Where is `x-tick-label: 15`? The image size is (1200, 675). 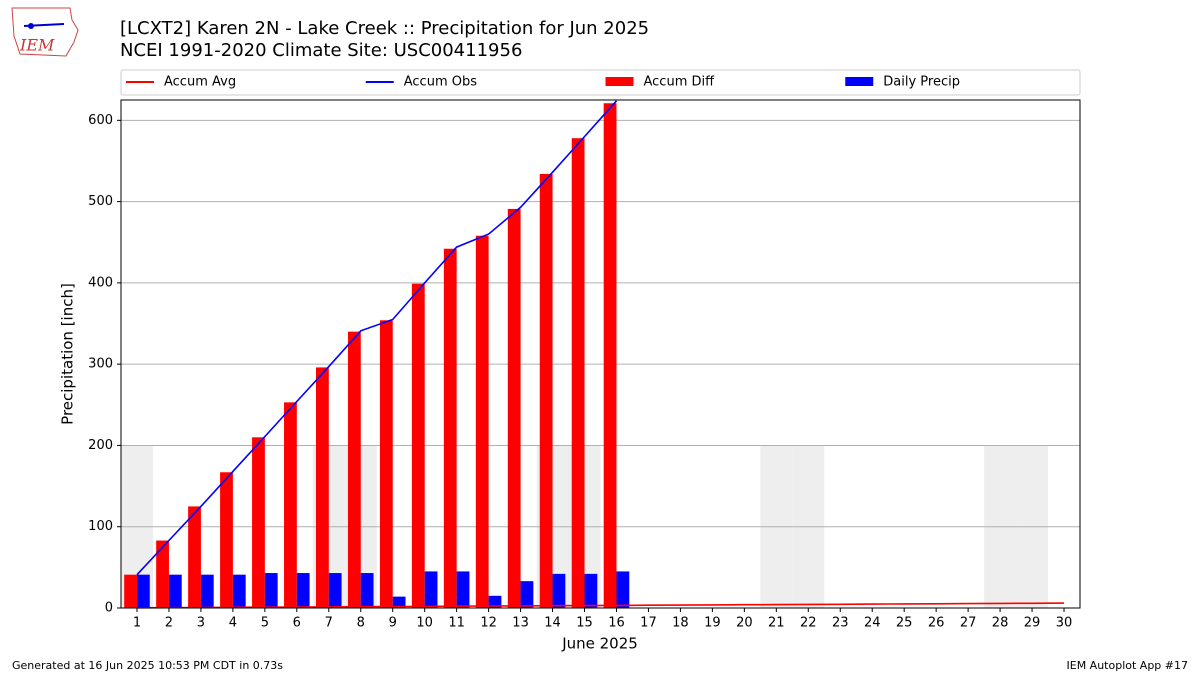 x-tick-label: 15 is located at coordinates (584, 623).